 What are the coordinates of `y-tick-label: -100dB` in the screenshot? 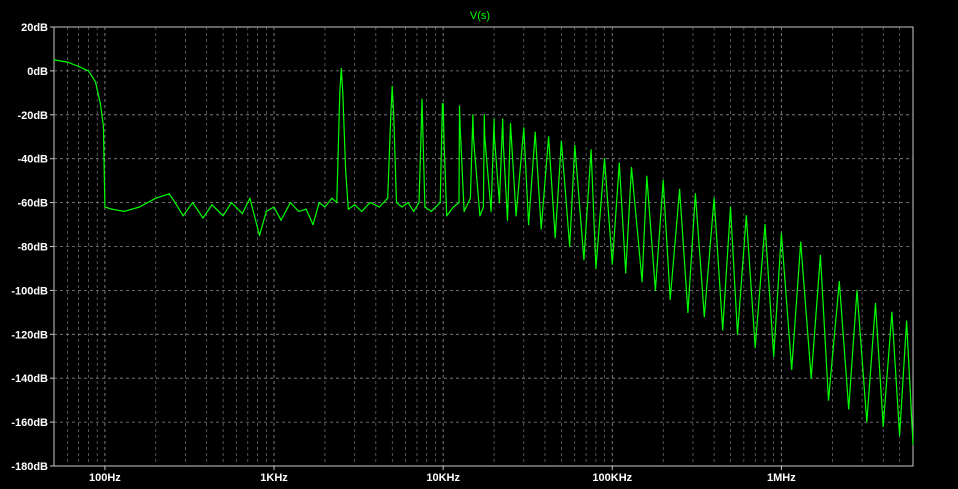 It's located at (29, 291).